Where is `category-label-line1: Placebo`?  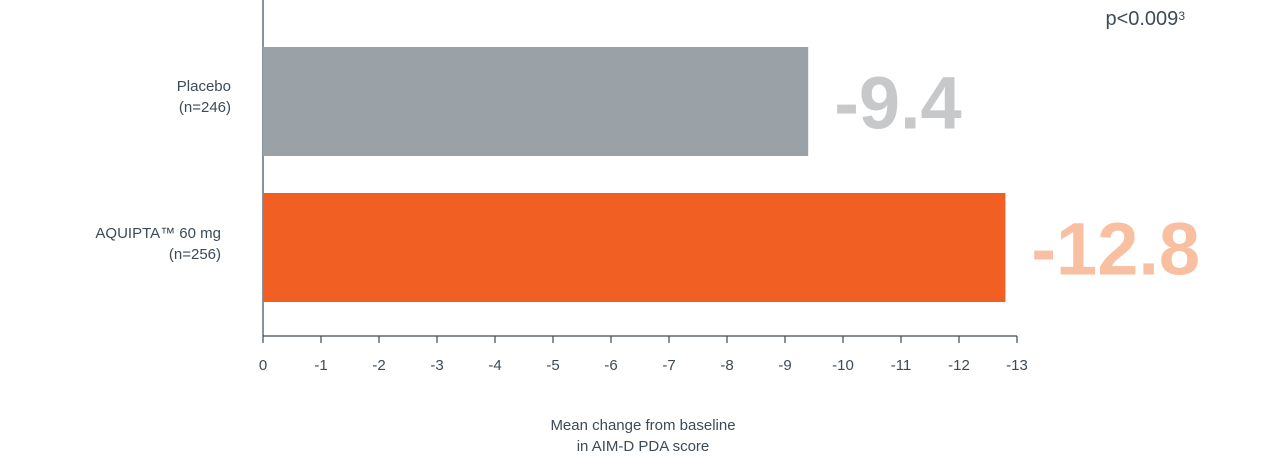 category-label-line1: Placebo is located at coordinates (203, 86).